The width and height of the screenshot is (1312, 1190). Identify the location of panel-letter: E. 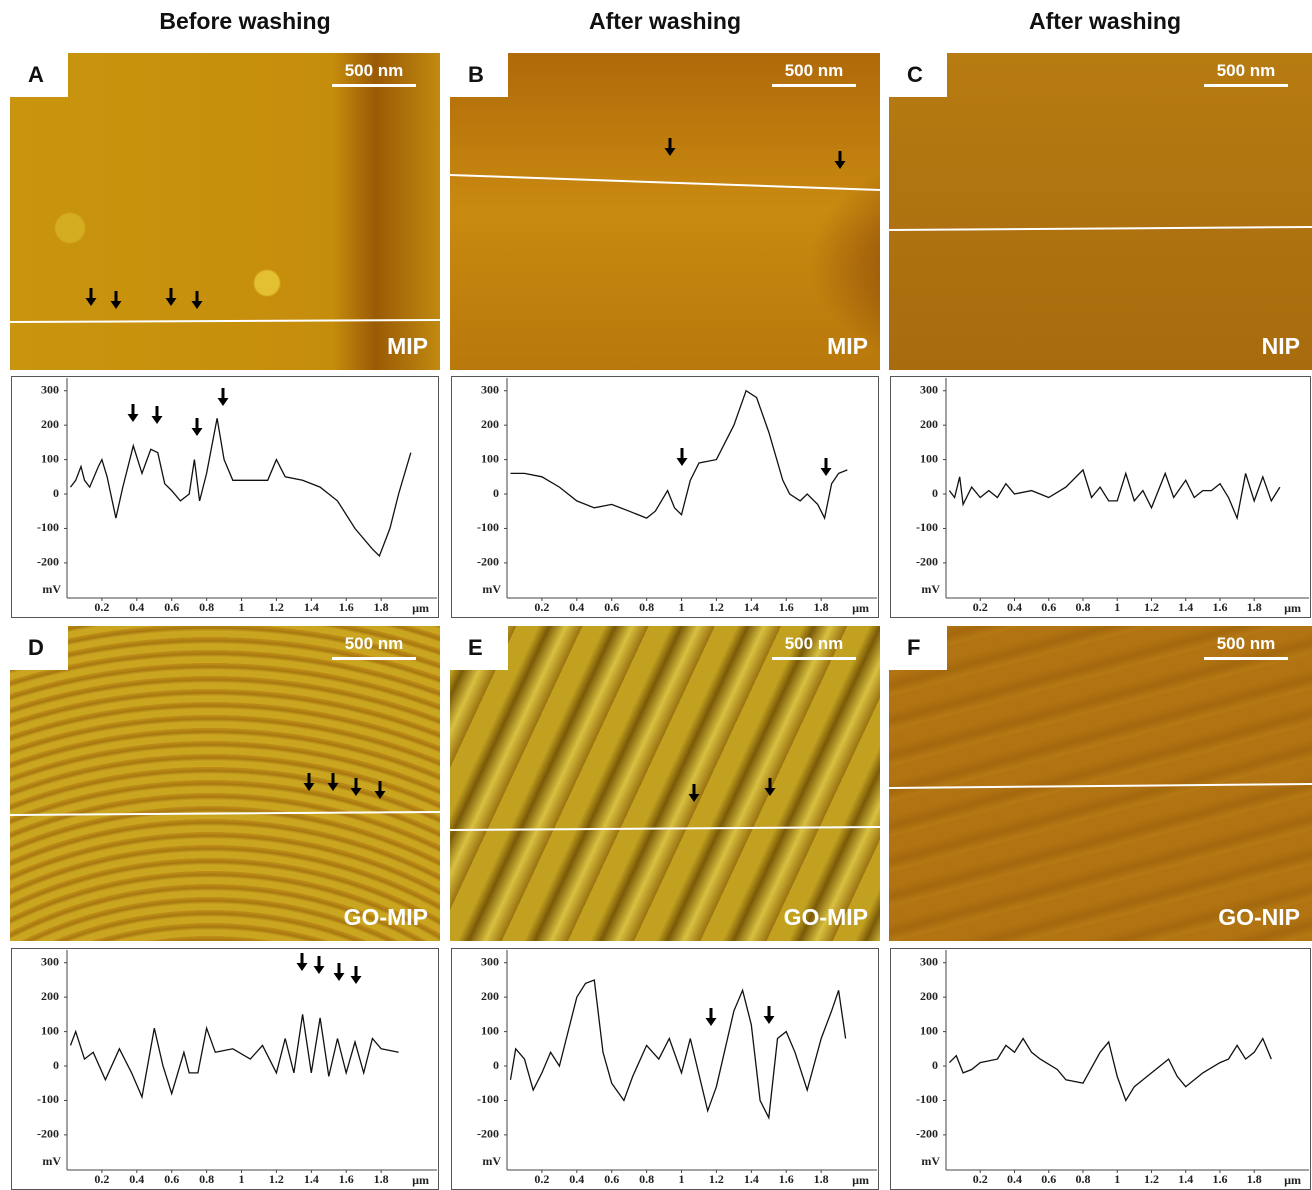
(479, 648).